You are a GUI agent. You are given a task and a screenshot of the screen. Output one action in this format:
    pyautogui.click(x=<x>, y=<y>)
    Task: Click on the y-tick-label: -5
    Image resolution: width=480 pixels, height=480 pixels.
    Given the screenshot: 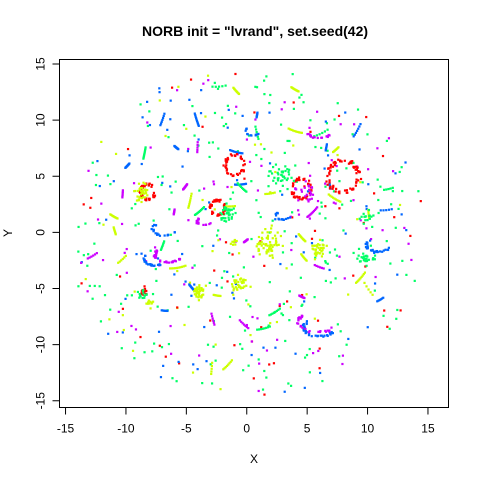 What is the action you would take?
    pyautogui.click(x=41, y=288)
    